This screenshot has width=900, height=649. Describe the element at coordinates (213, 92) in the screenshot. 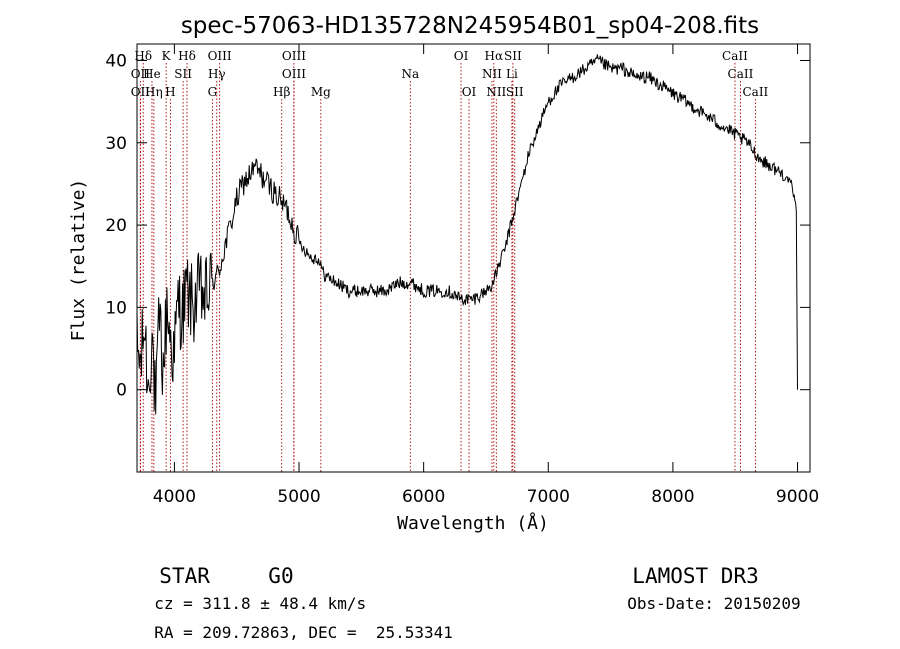

I see `marker-label: G` at that location.